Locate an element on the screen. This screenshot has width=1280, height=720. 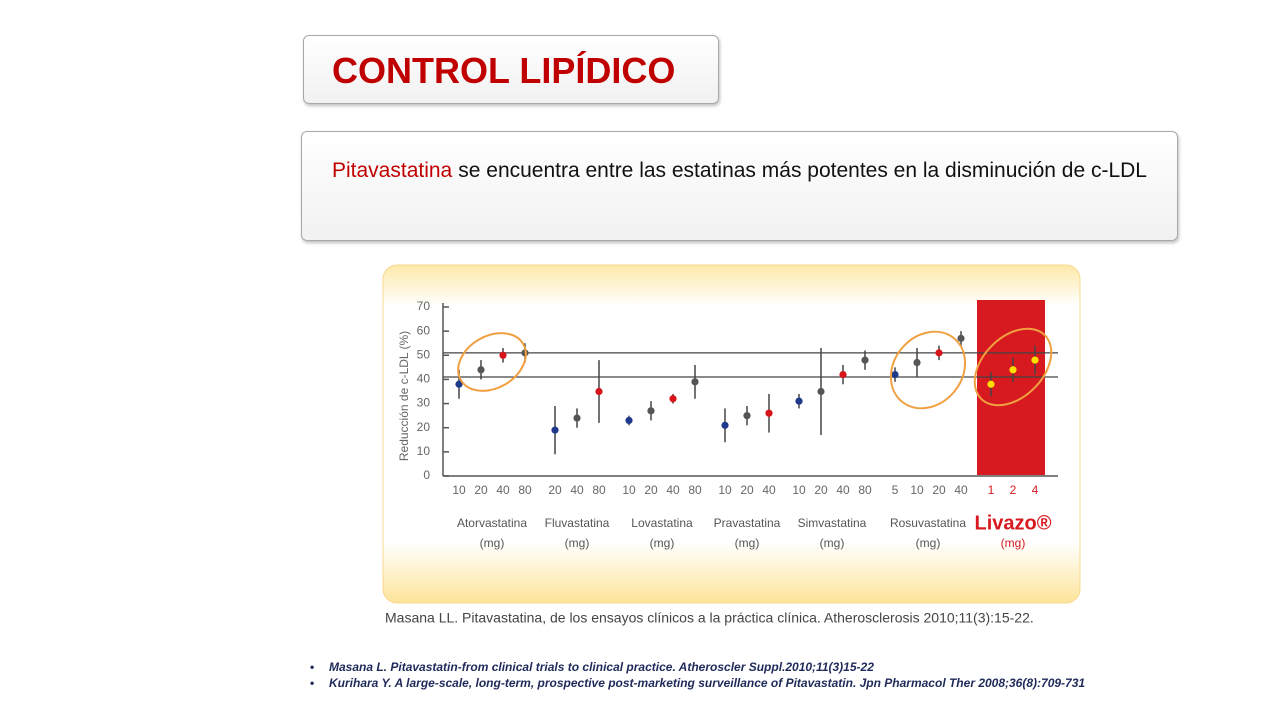
group-label: Fluvastatina is located at coordinates (577, 523).